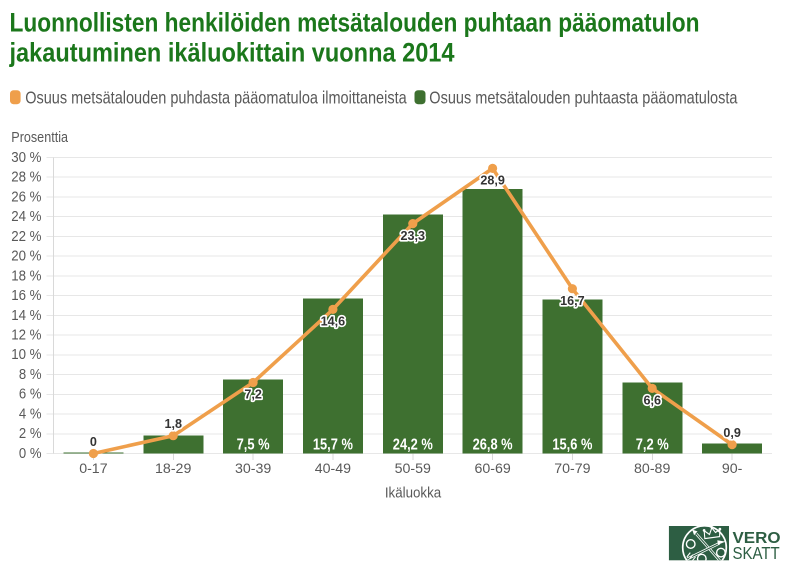 This screenshot has height=580, width=794. Describe the element at coordinates (93, 442) in the screenshot. I see `svg-text: 0` at that location.